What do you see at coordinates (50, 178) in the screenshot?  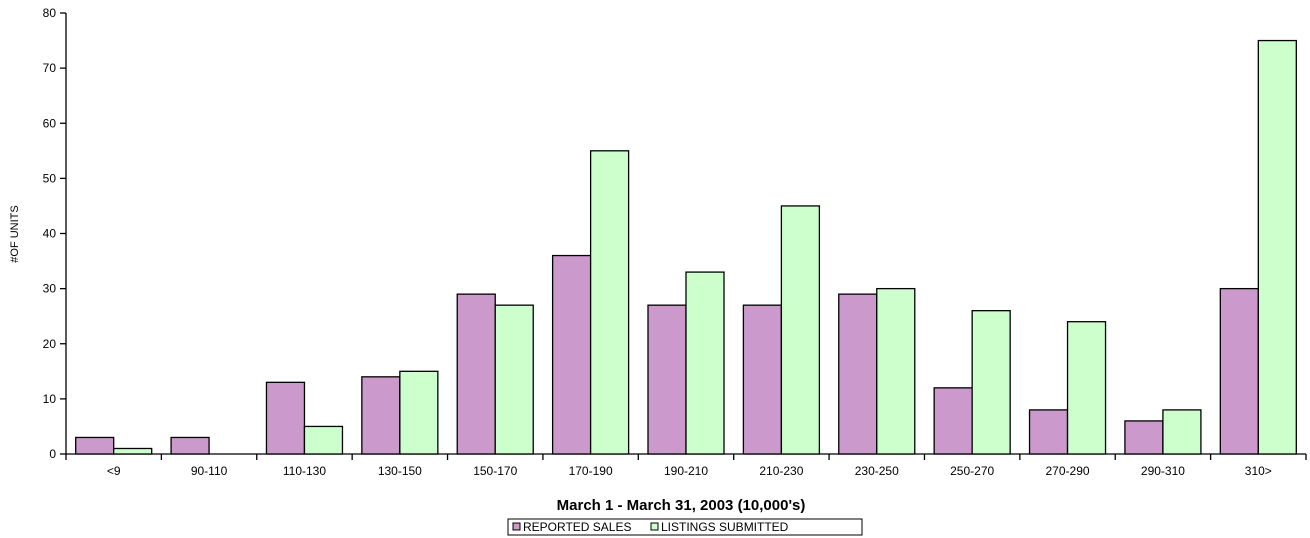 I see `y-tick-label: 50` at bounding box center [50, 178].